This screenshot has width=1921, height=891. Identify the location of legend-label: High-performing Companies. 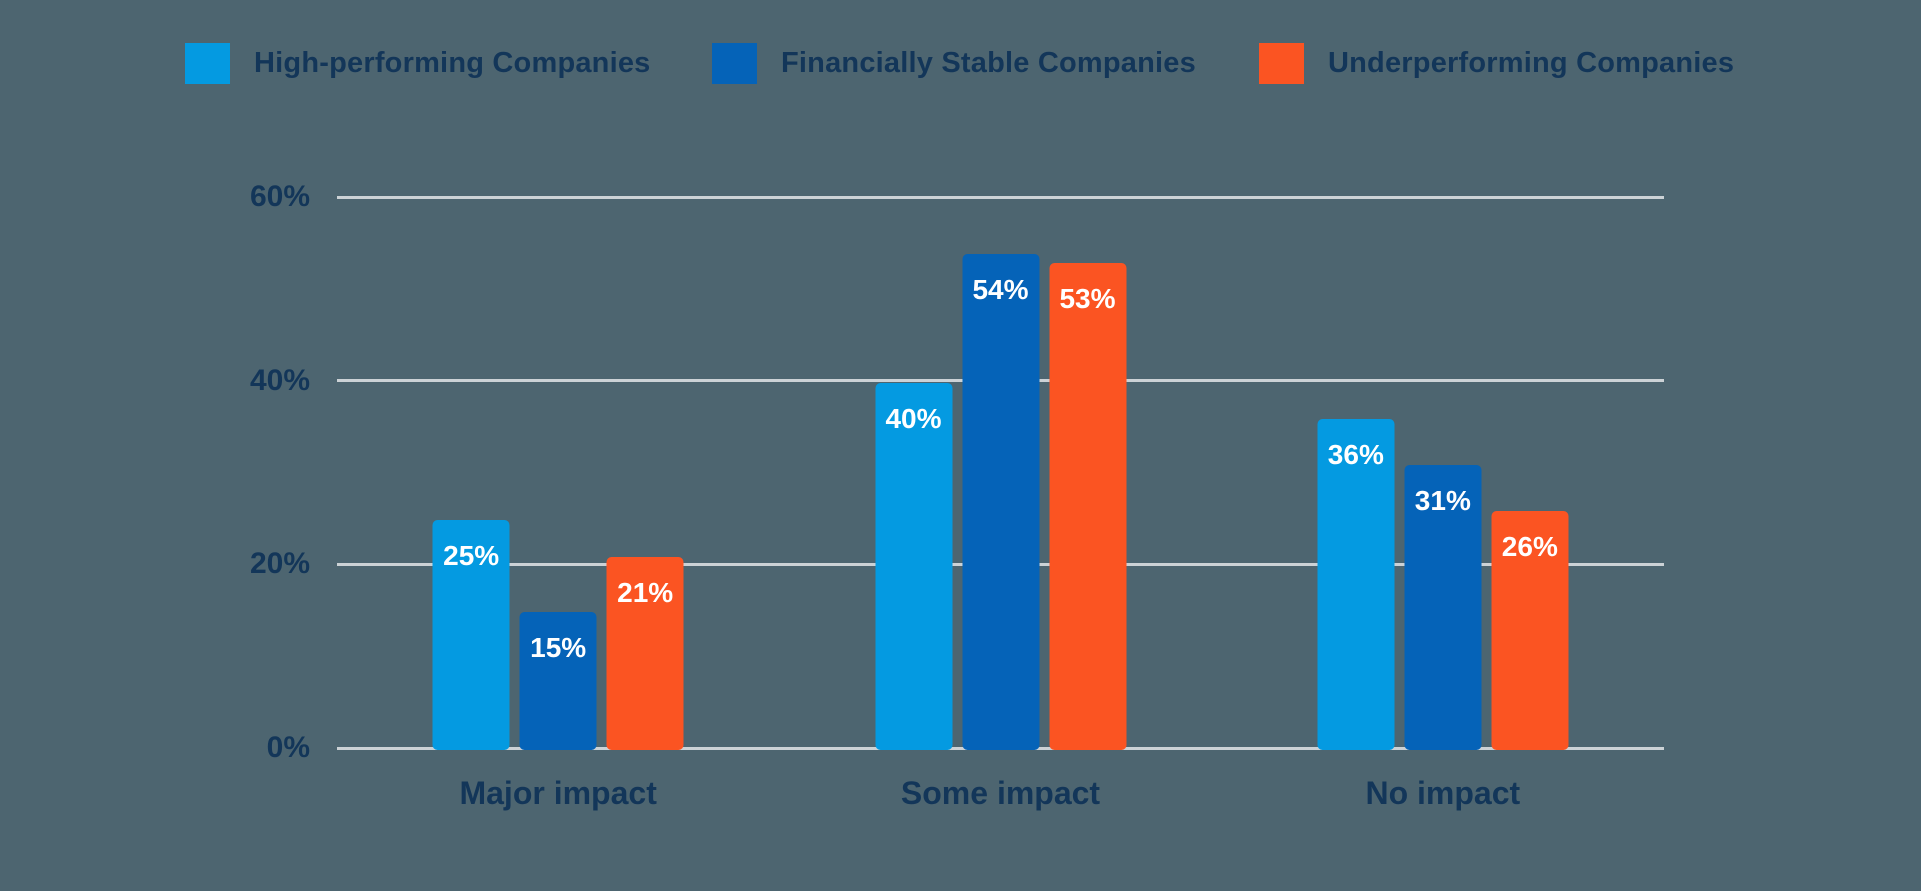
(452, 63).